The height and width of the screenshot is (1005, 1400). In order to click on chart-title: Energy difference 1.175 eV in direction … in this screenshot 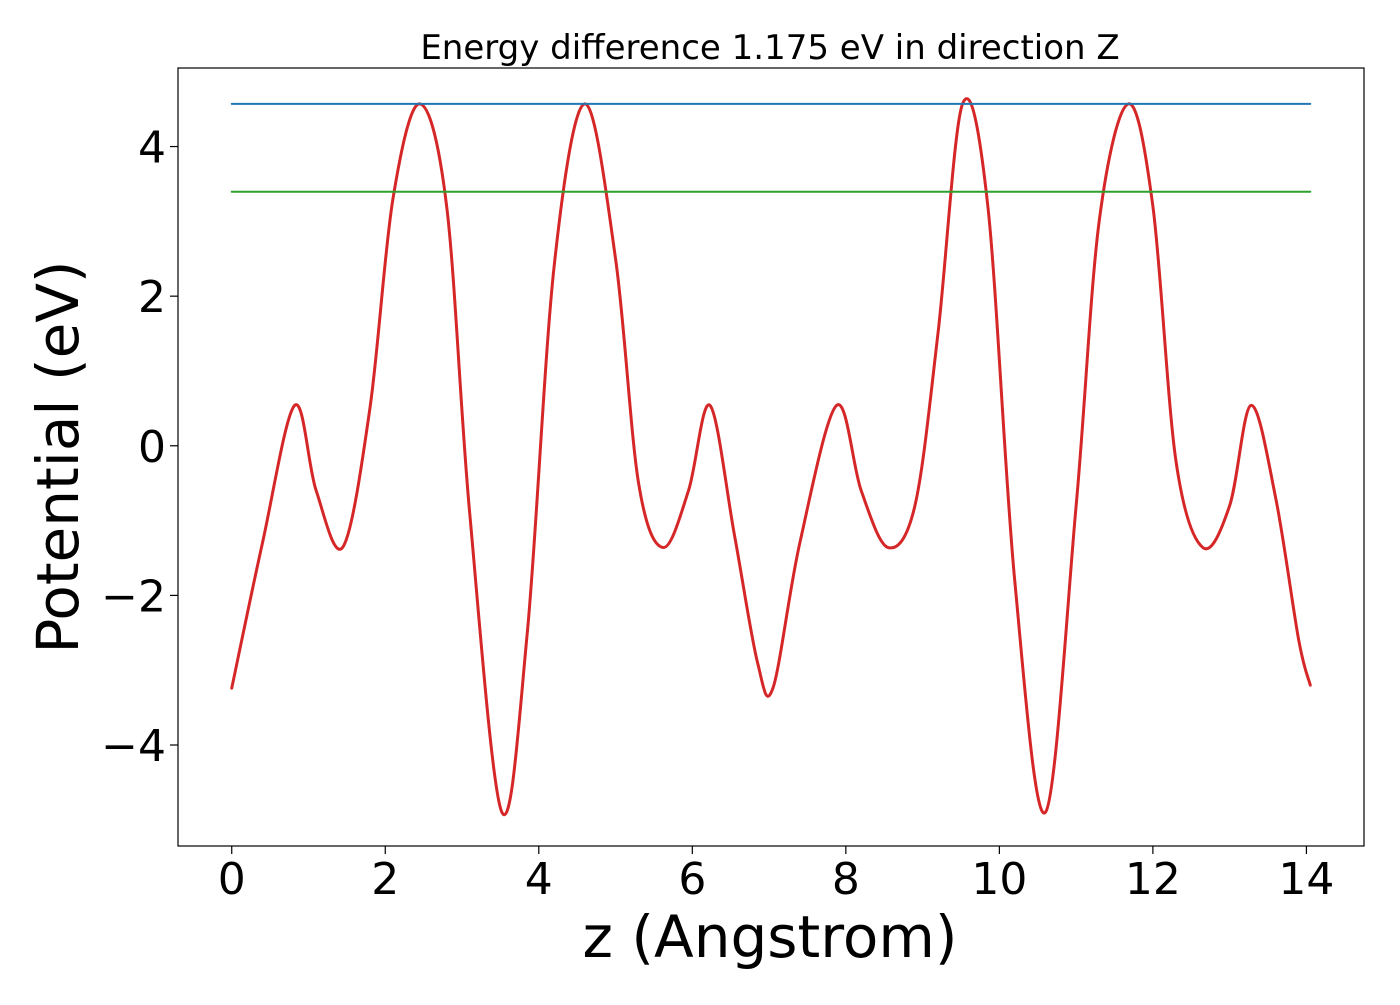, I will do `click(769, 48)`.